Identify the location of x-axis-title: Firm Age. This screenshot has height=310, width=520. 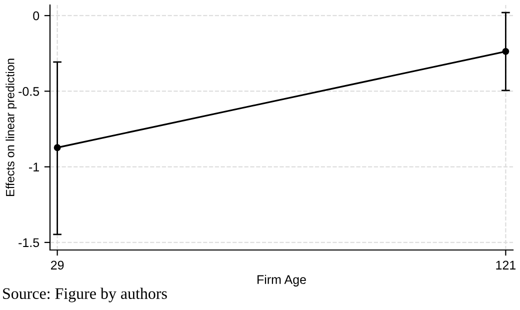
(282, 280).